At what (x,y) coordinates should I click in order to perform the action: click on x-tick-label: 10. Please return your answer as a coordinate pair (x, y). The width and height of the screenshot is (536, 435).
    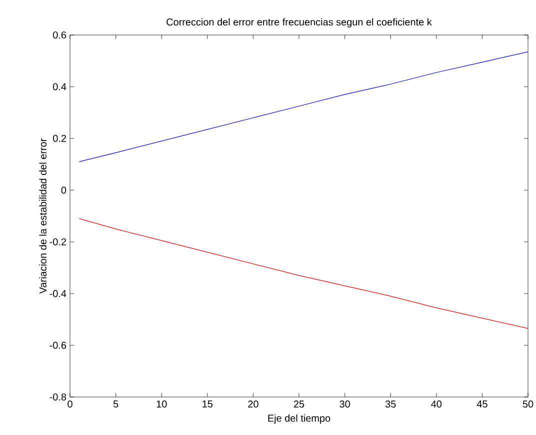
    Looking at the image, I should click on (161, 404).